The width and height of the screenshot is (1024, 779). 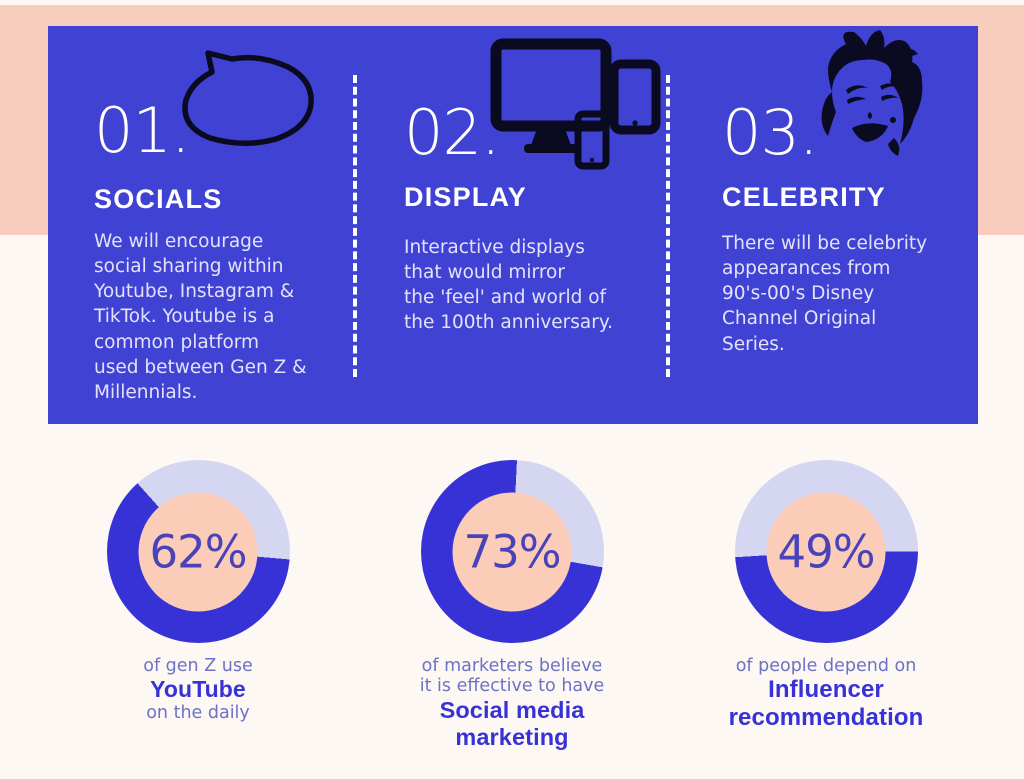 What do you see at coordinates (512, 686) in the screenshot?
I see `caption-line: it is effective to have` at bounding box center [512, 686].